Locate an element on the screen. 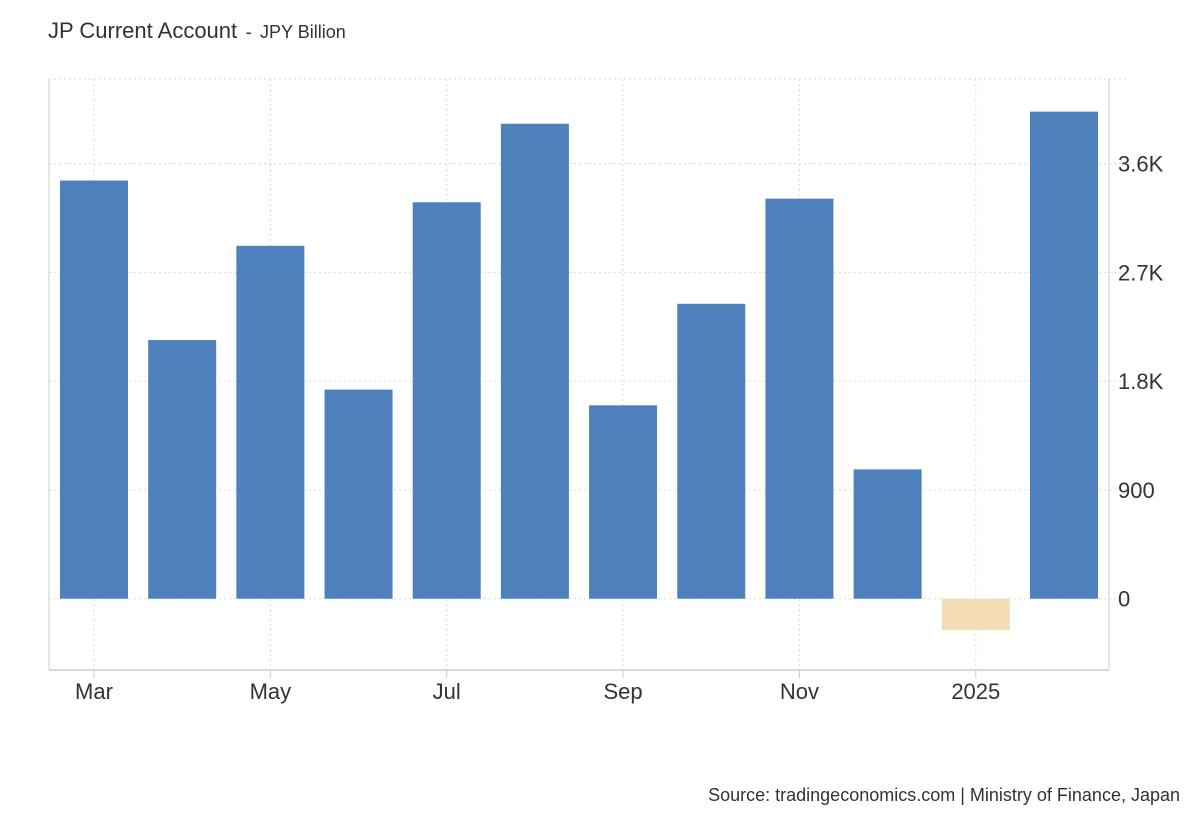 This screenshot has height=820, width=1200. x-tick-label: May is located at coordinates (271, 691).